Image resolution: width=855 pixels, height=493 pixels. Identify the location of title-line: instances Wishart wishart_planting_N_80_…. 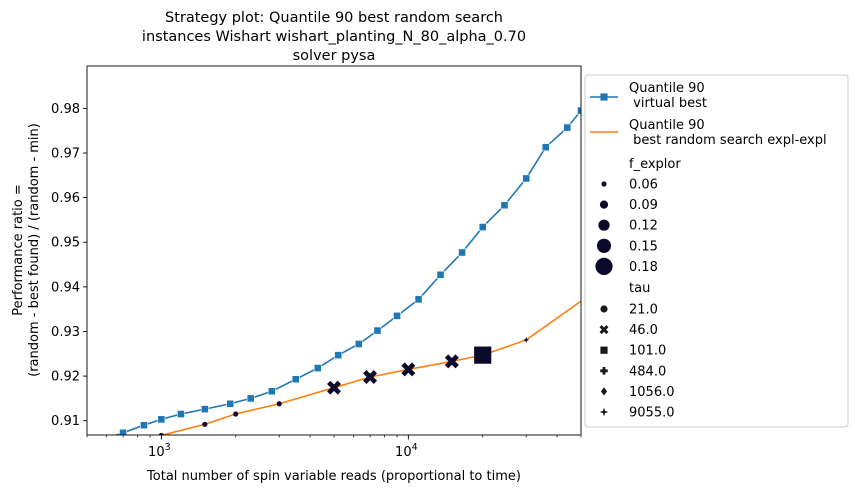
(334, 37).